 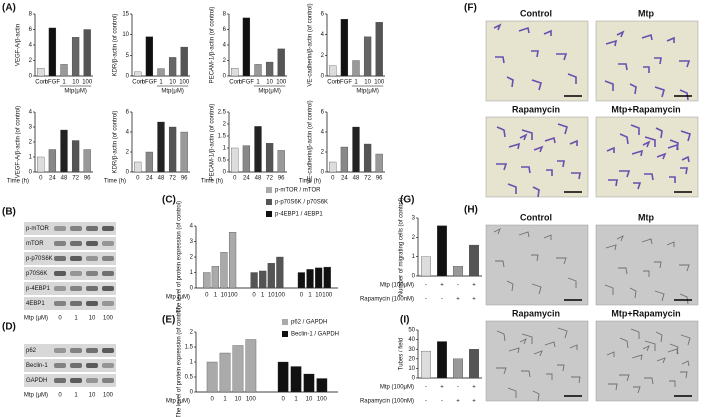 I want to click on y-axis-label: VE-cadherin/β-actin (of control), so click(x=311, y=141).